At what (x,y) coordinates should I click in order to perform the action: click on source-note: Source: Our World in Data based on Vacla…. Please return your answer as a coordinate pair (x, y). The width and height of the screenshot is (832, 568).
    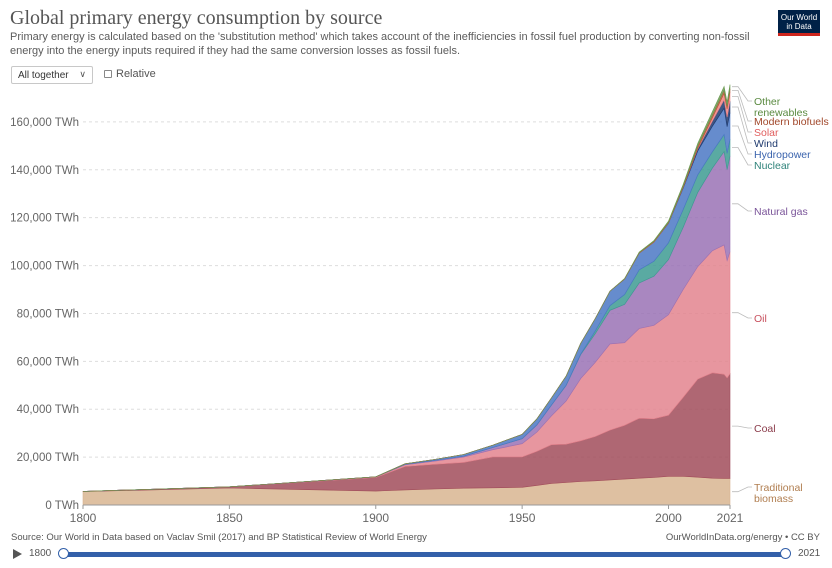
    Looking at the image, I should click on (219, 537).